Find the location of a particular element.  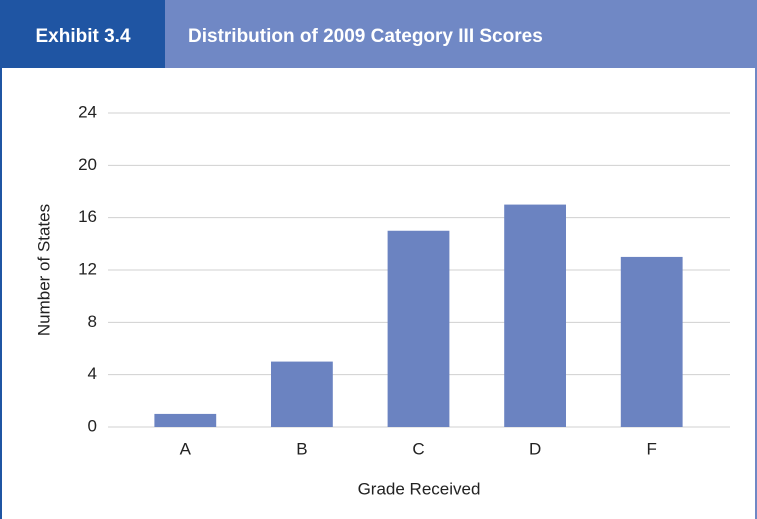

y-tick-label: 0 is located at coordinates (92, 425).